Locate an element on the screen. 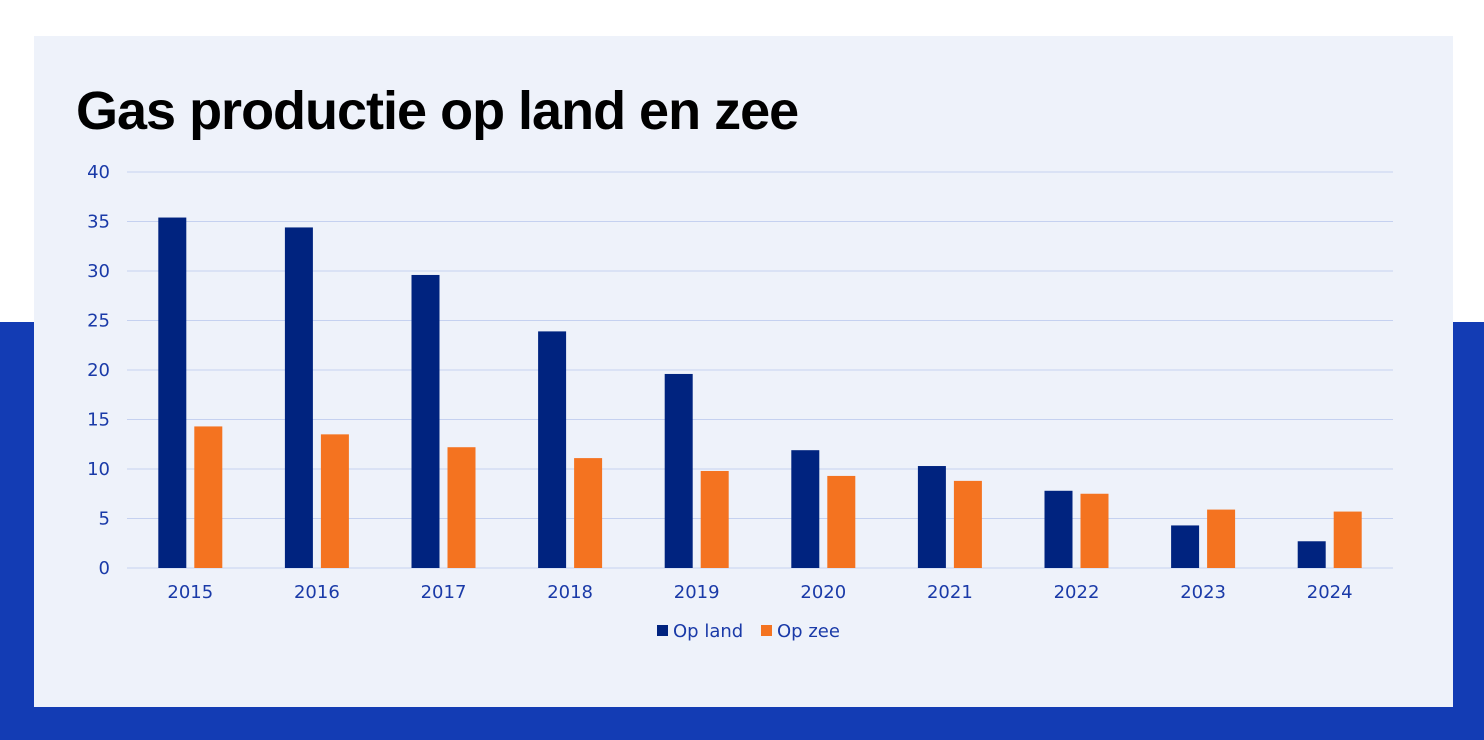 This screenshot has height=740, width=1484. chart-title: Gas productie op land en zee is located at coordinates (437, 111).